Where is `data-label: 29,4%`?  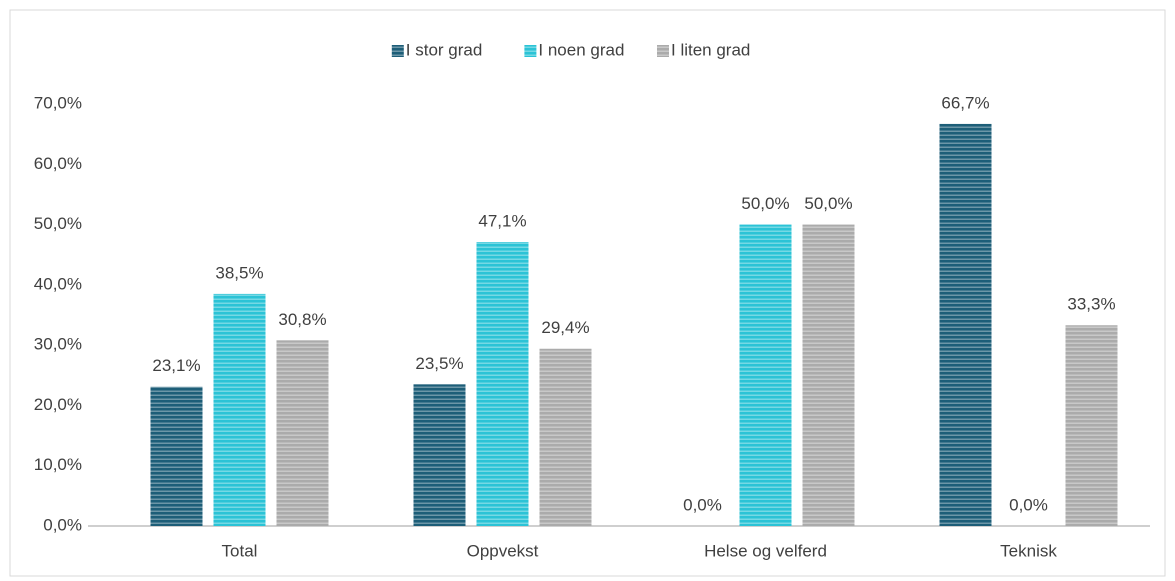 data-label: 29,4% is located at coordinates (565, 327).